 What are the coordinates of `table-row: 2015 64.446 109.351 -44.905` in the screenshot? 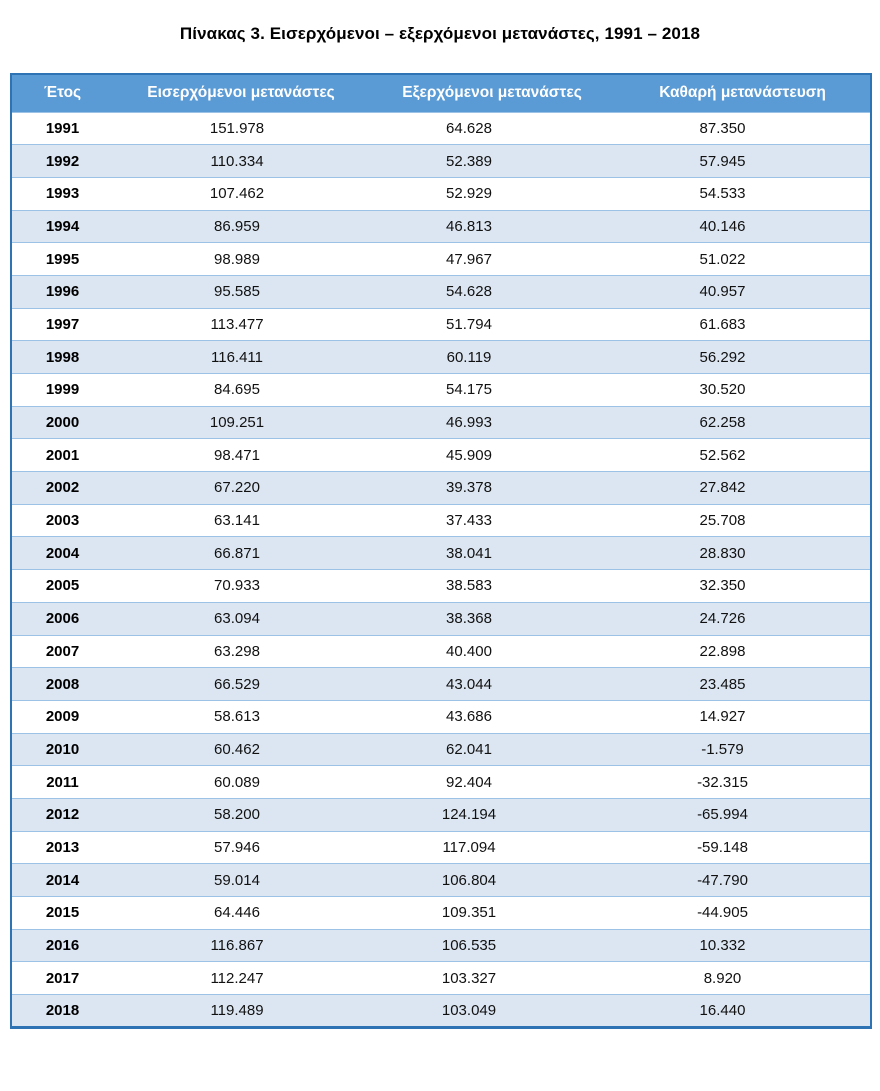 It's located at (441, 913).